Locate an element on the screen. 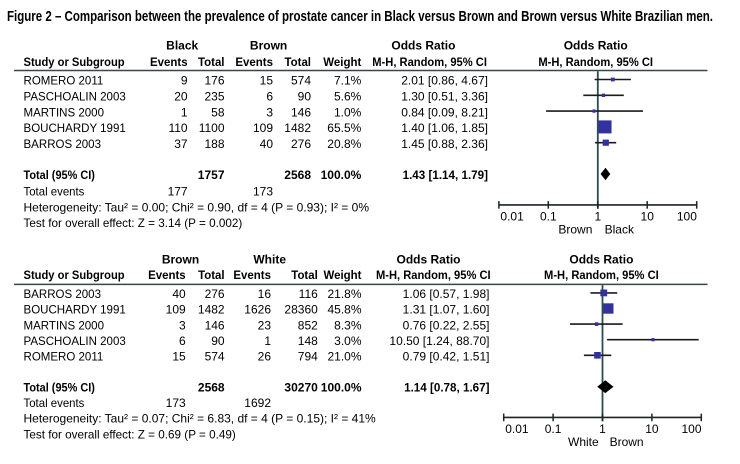 Image resolution: width=740 pixels, height=464 pixels. svg-text: 1.14 [0.78, 1.67] is located at coordinates (446, 388).